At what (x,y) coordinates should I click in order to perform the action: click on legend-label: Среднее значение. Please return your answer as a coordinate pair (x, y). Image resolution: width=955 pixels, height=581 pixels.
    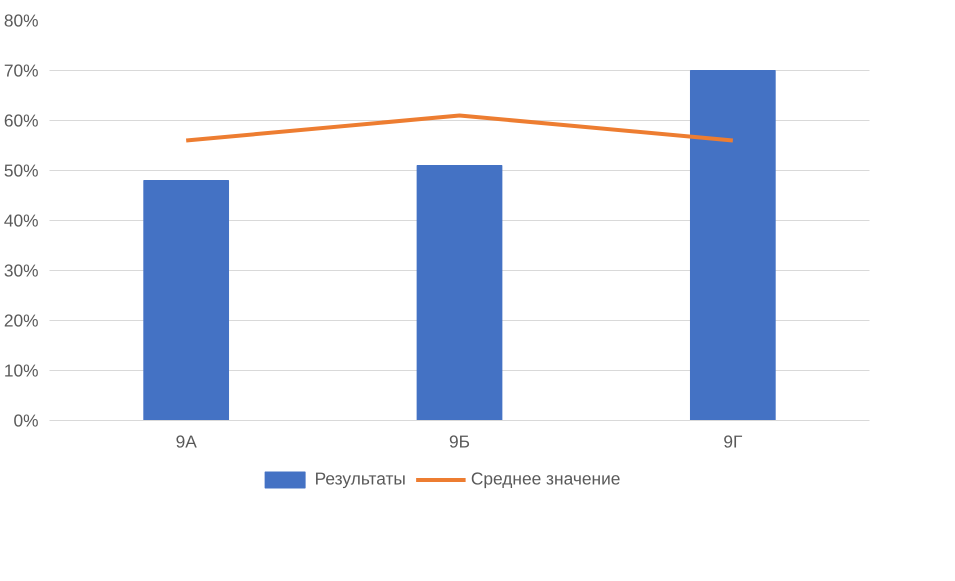
    Looking at the image, I should click on (545, 479).